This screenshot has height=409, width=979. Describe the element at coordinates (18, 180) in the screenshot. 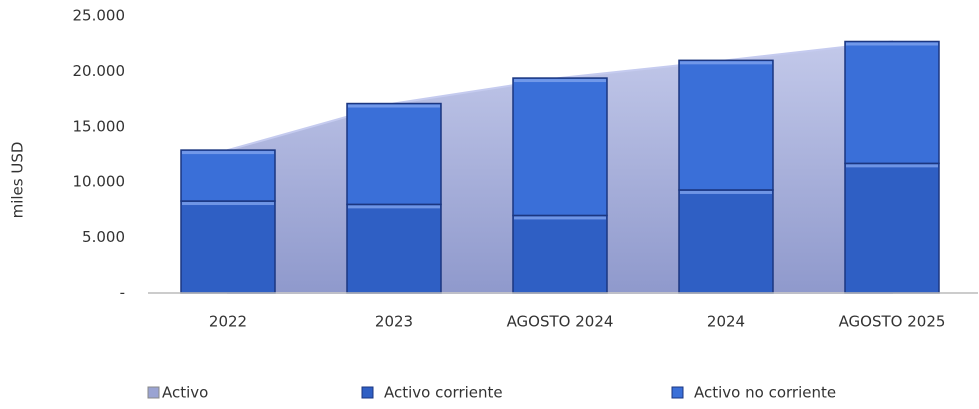

I see `y-axis-label: miles USD` at that location.